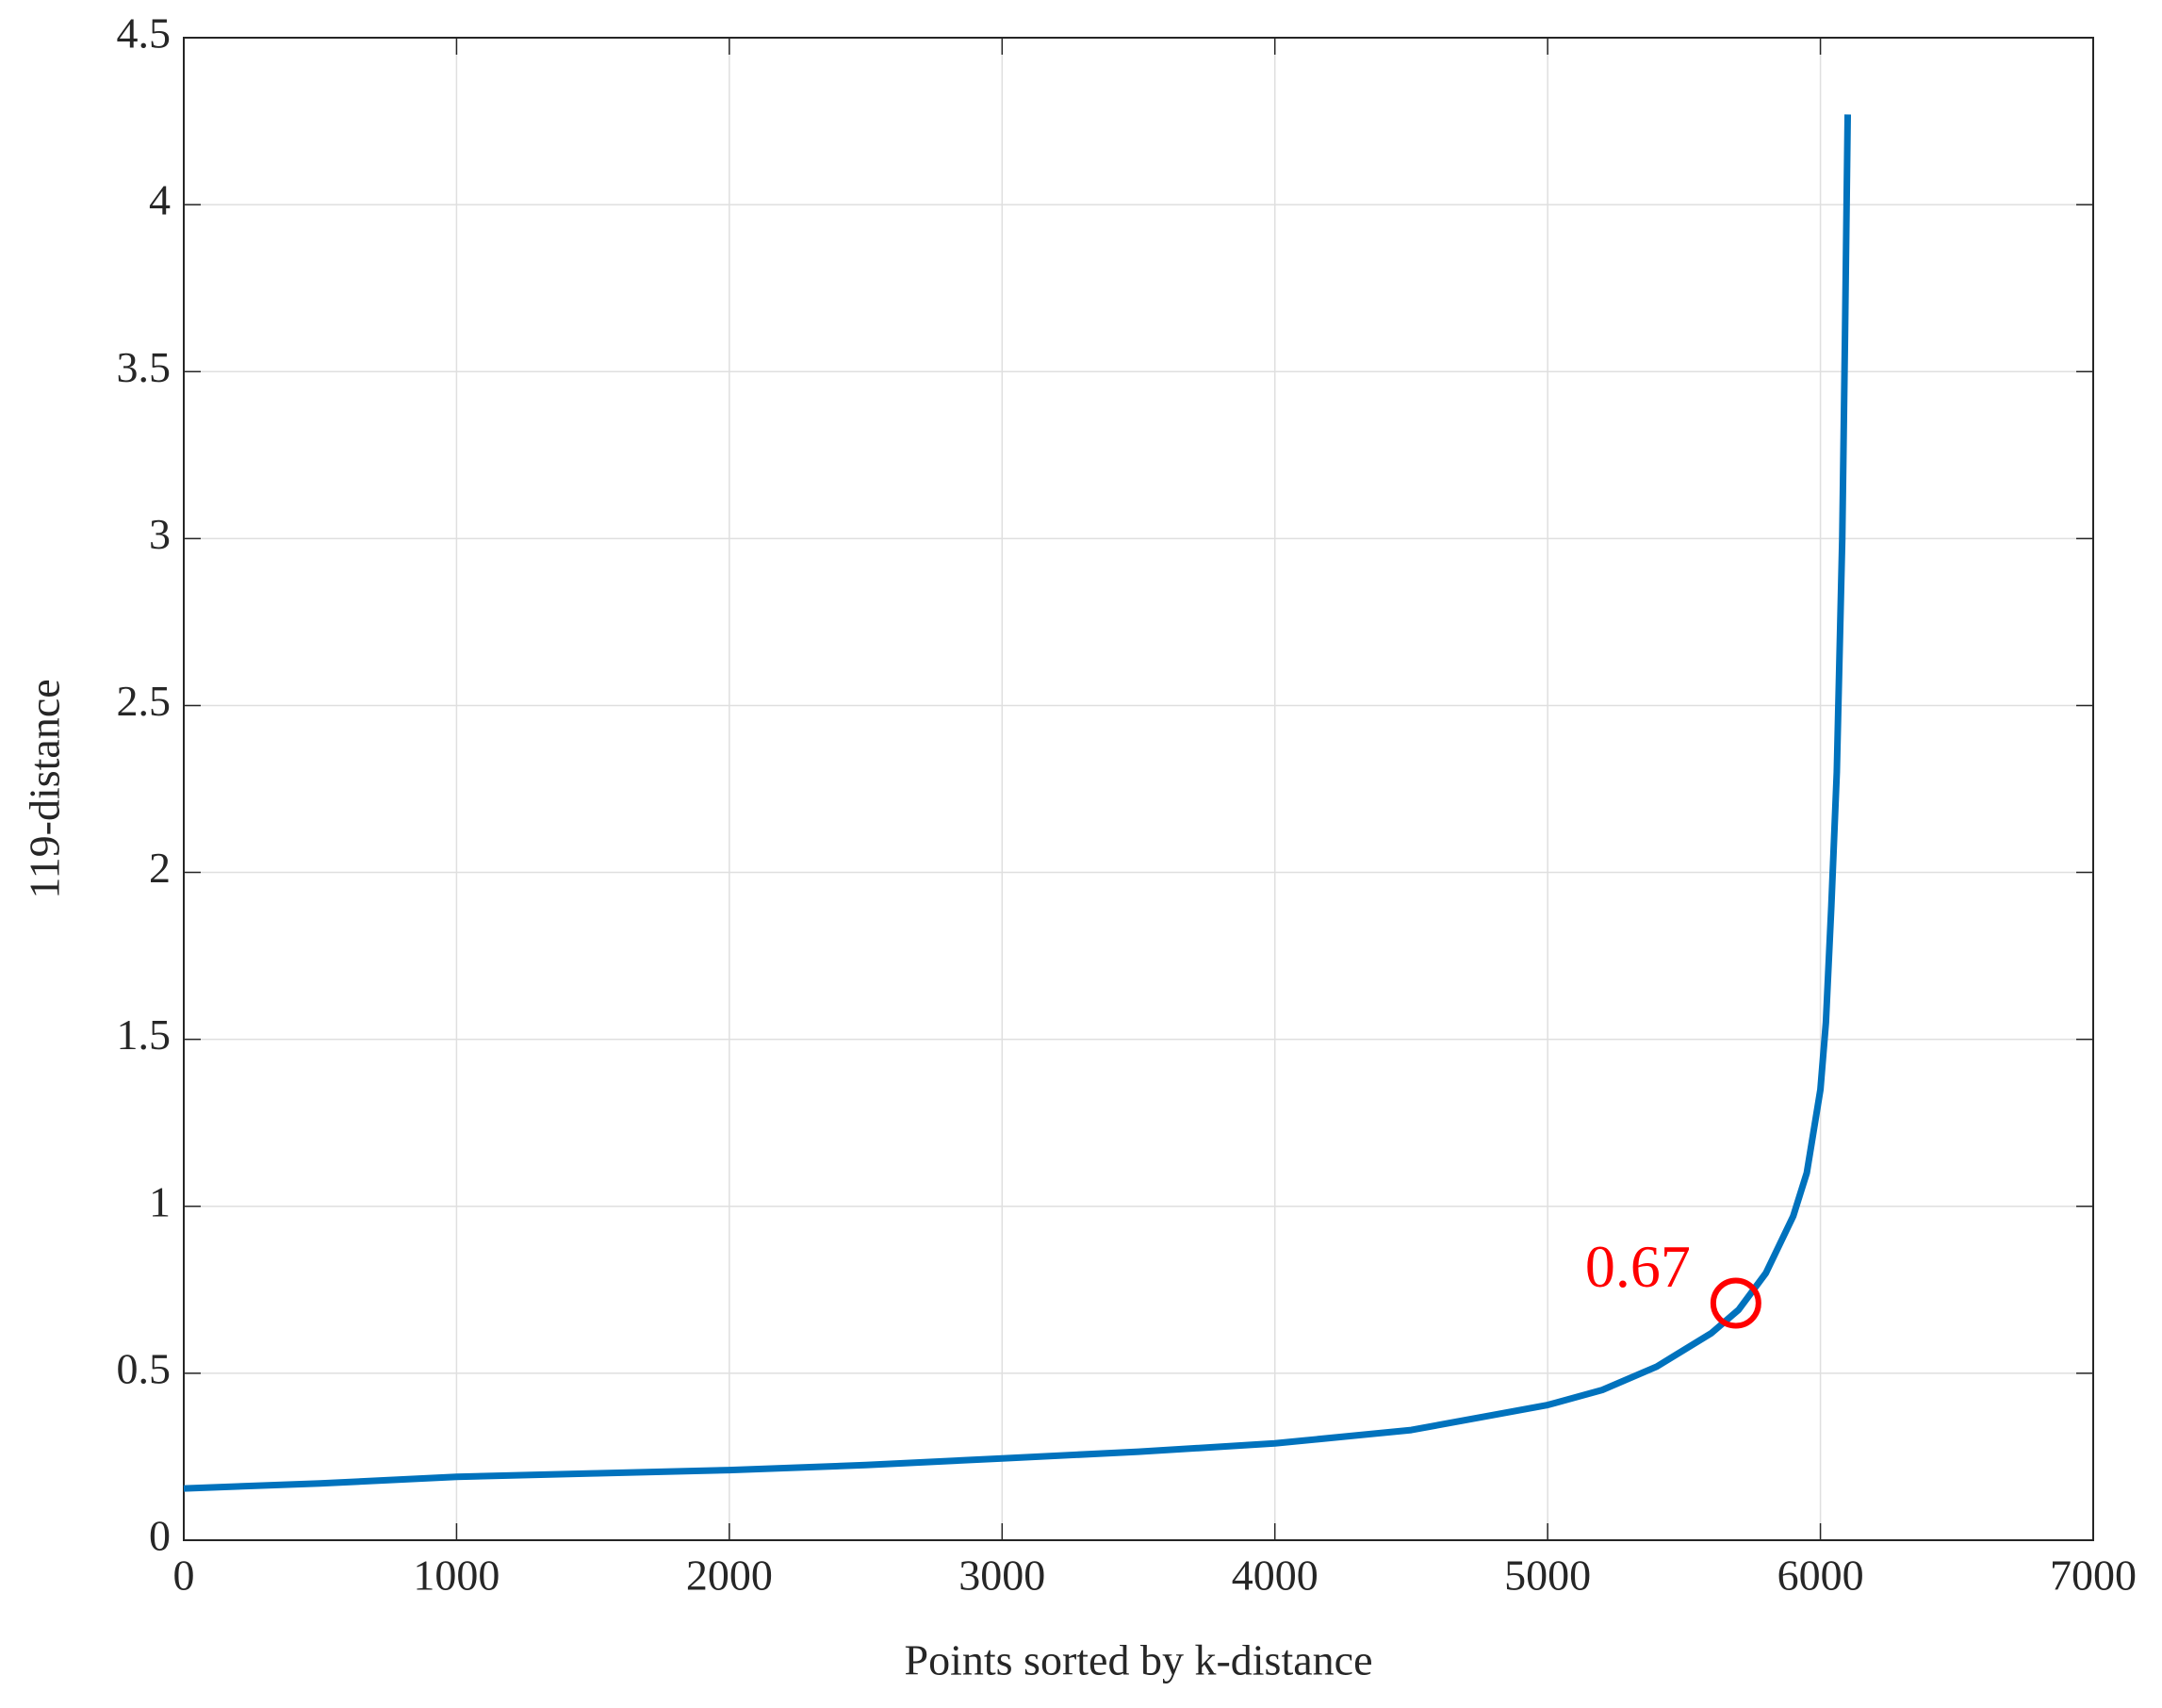 This screenshot has height=1708, width=2162. What do you see at coordinates (145, 33) in the screenshot?
I see `y-tick-label: 4.5` at bounding box center [145, 33].